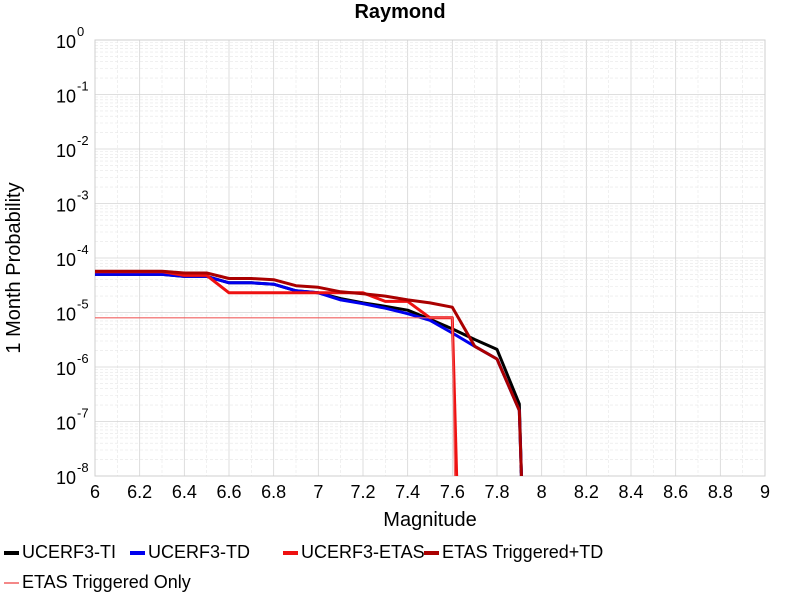  I want to click on y-tick-exponent: -1, so click(83, 86).